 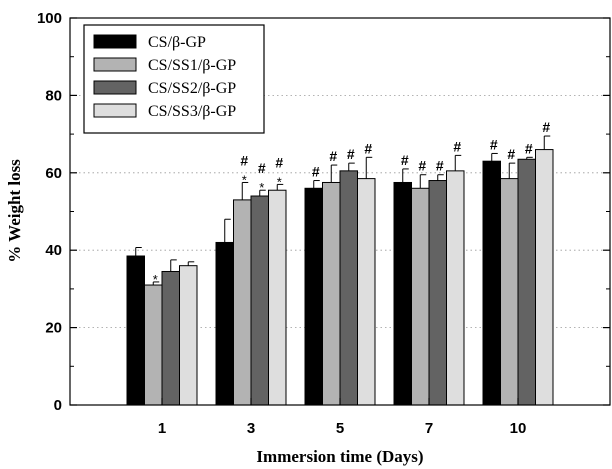 What do you see at coordinates (53, 328) in the screenshot?
I see `y-tick-label: 20` at bounding box center [53, 328].